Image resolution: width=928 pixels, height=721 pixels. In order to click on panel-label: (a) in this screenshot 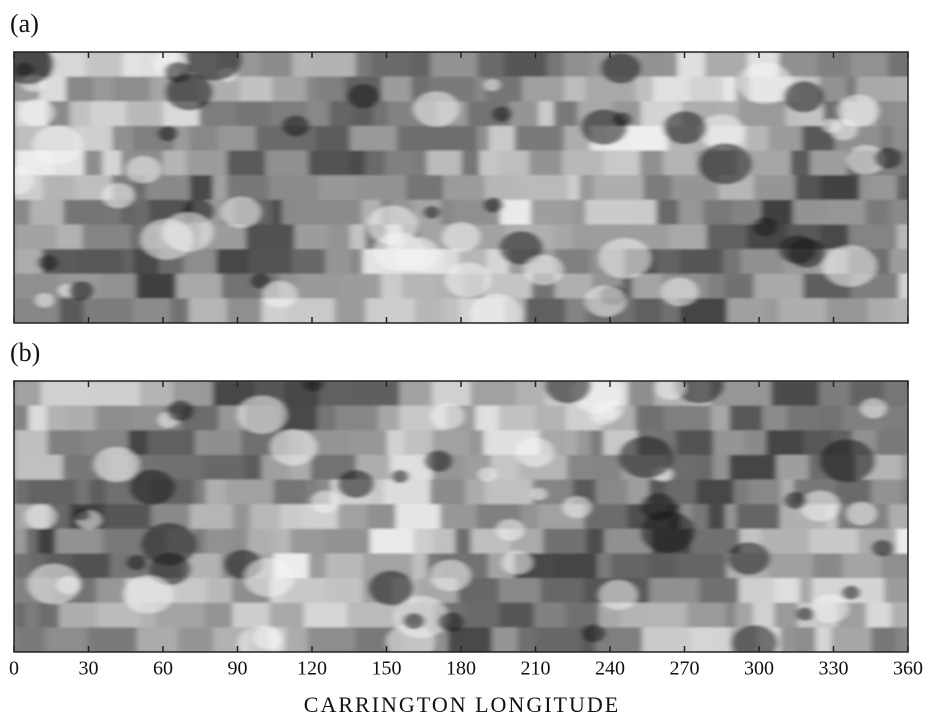, I will do `click(24, 23)`.